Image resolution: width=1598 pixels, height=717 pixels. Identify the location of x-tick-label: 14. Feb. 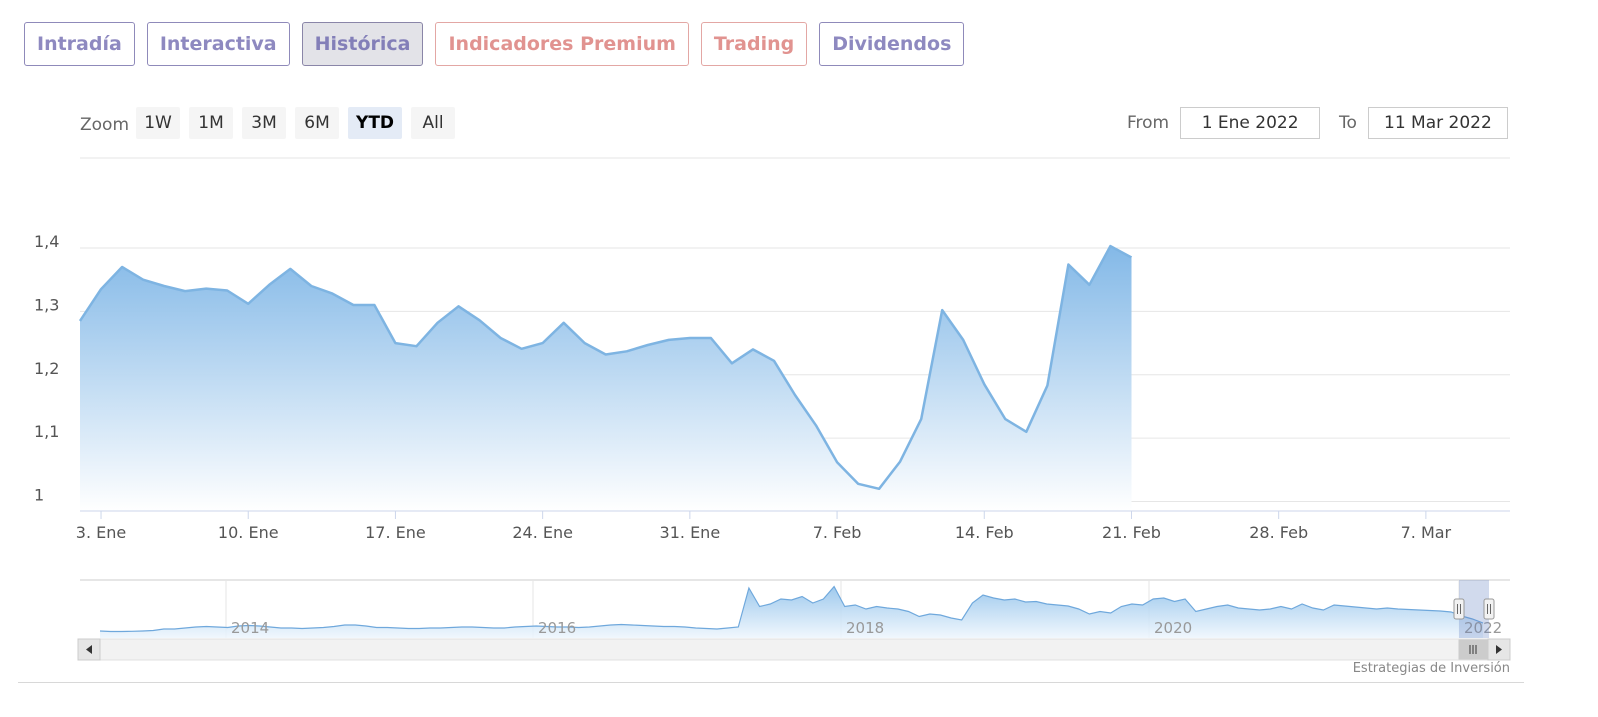
(984, 532).